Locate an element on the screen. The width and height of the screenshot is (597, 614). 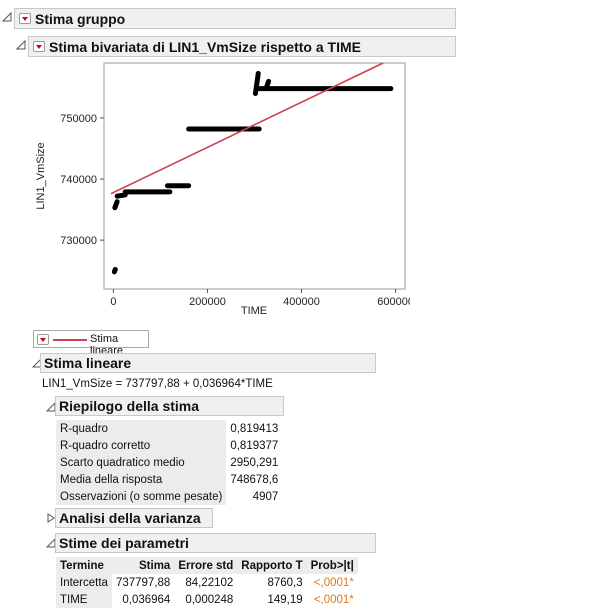
x-axis-label: TIME is located at coordinates (254, 311).